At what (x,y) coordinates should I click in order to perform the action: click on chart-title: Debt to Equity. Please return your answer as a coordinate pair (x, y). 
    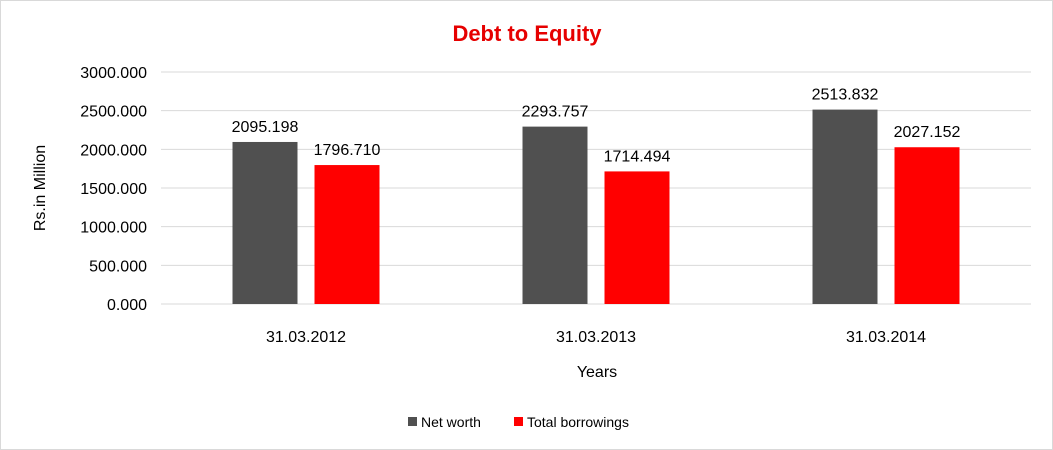
    Looking at the image, I should click on (527, 33).